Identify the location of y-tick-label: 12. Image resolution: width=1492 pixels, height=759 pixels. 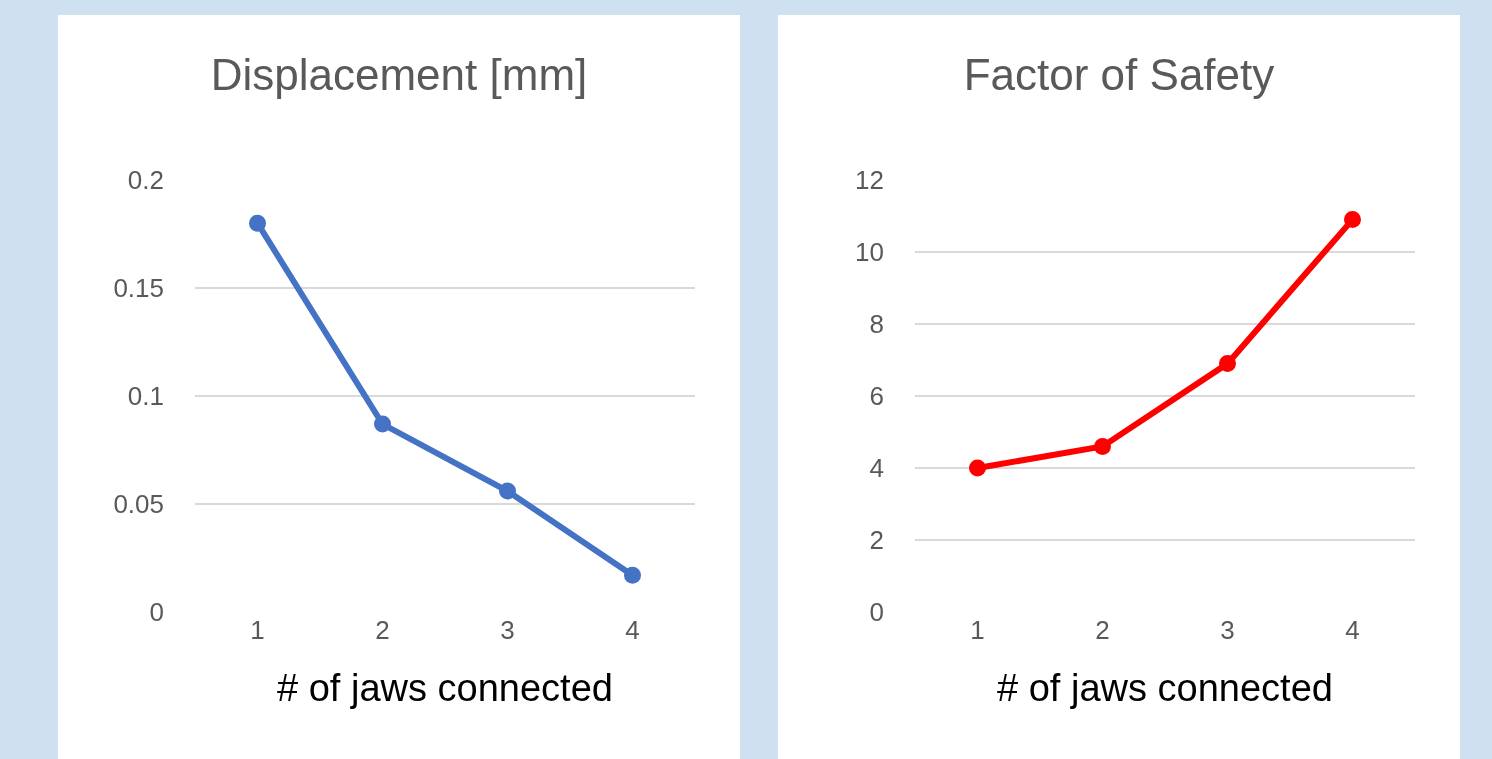
(869, 180).